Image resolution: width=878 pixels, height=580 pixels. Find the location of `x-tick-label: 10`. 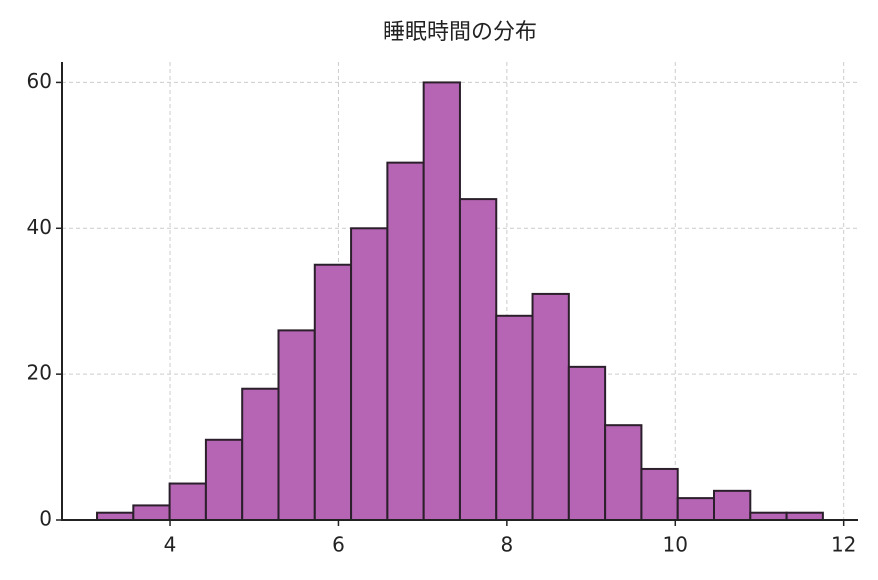

x-tick-label: 10 is located at coordinates (675, 545).